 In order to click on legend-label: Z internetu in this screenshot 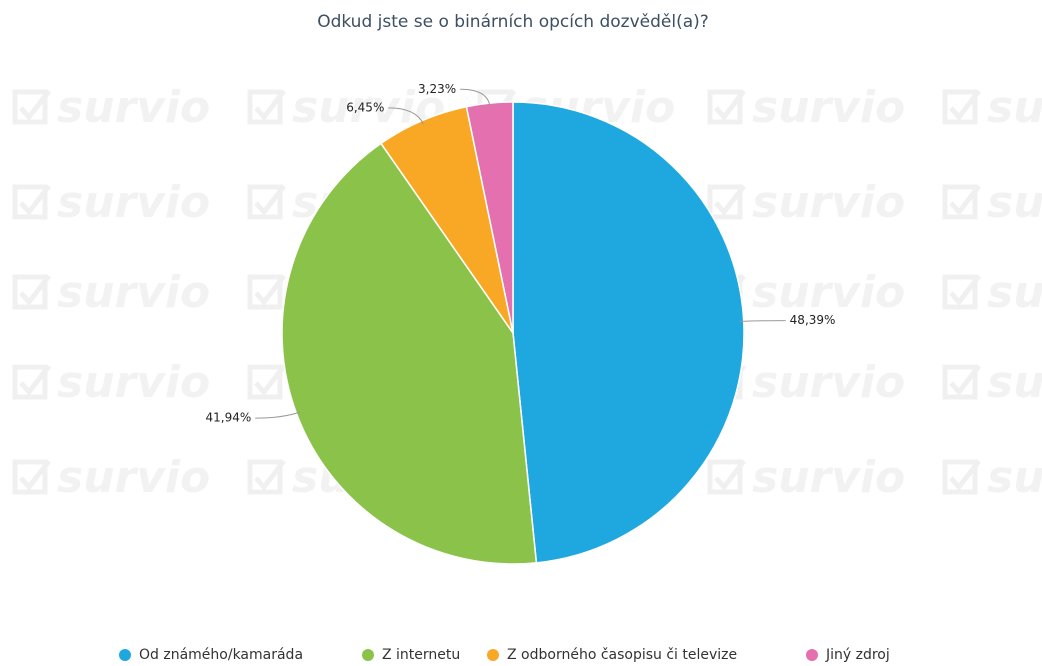, I will do `click(421, 655)`.